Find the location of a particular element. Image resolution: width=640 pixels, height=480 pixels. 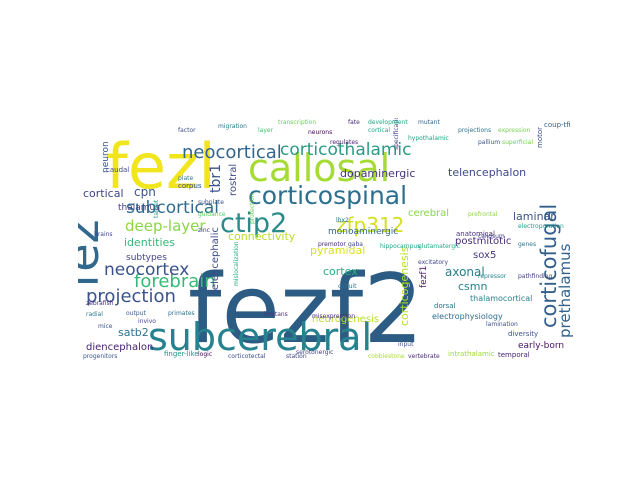

cloud-word: projections is located at coordinates (474, 130).